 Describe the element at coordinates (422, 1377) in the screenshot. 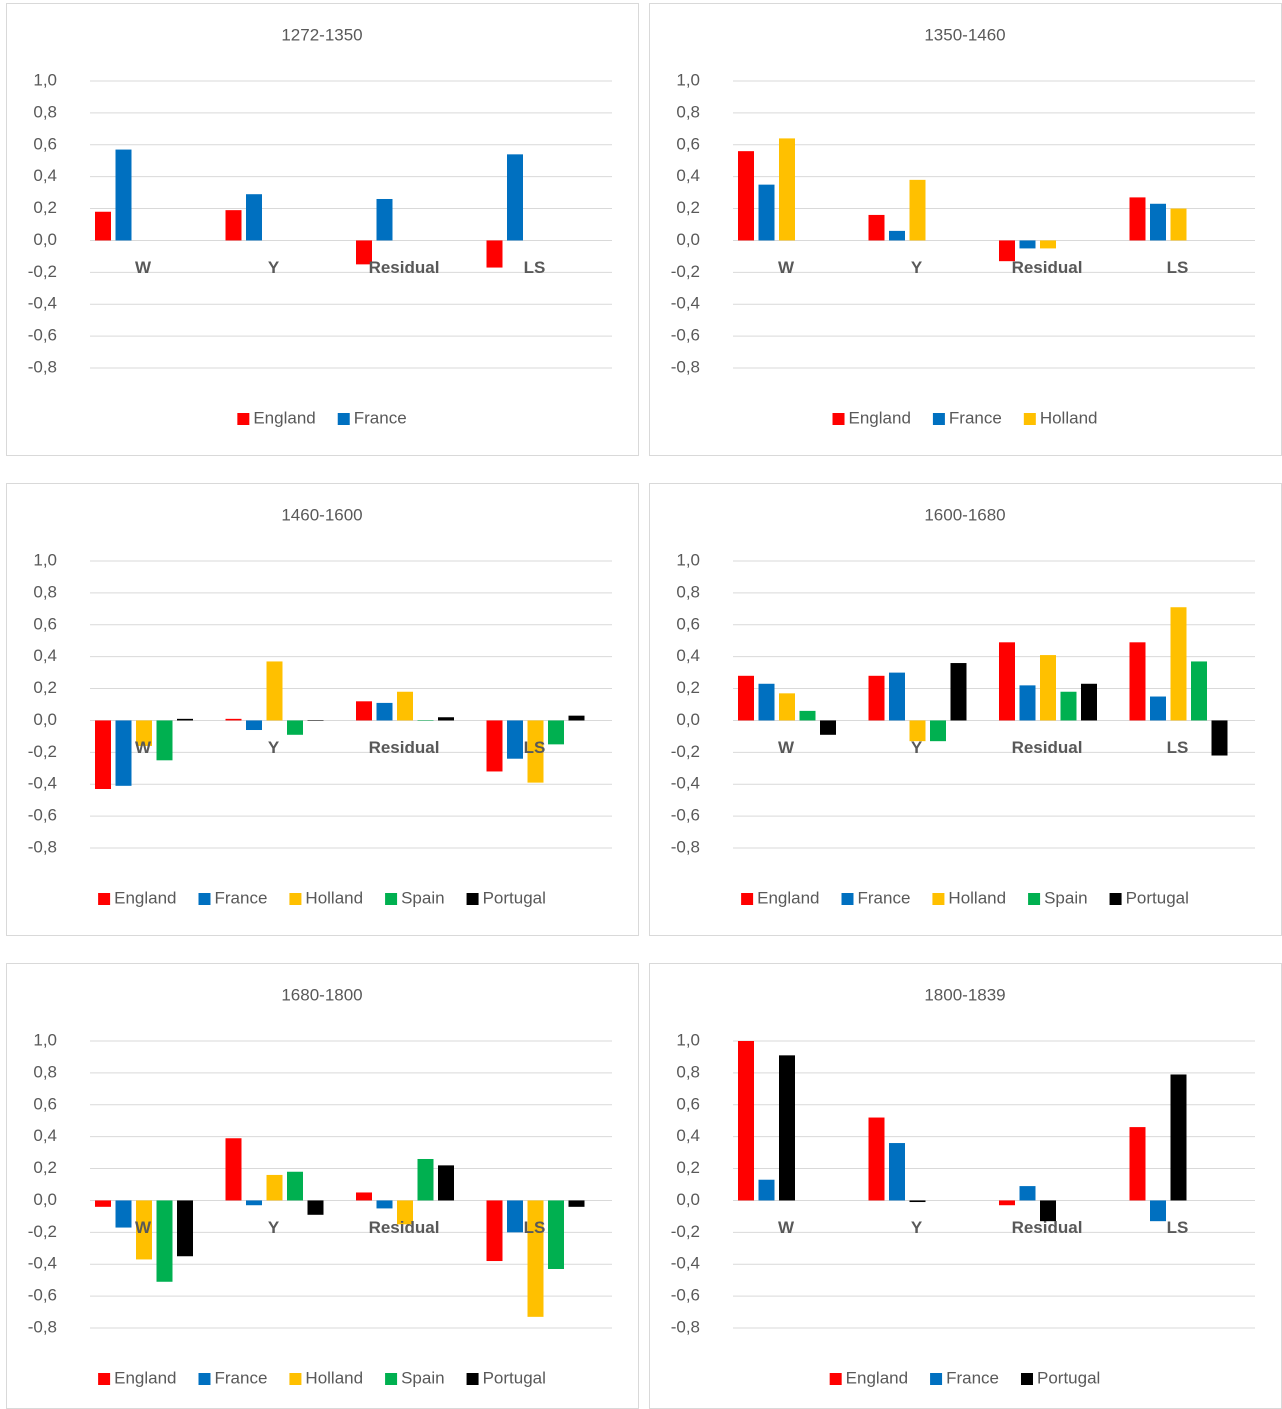

I see `legend-label: Spain` at that location.